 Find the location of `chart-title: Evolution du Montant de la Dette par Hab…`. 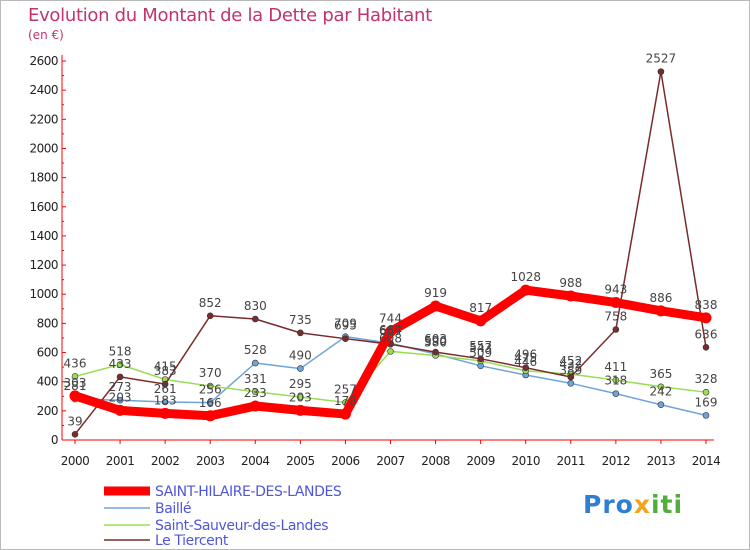

chart-title: Evolution du Montant de la Dette par Hab… is located at coordinates (230, 15).